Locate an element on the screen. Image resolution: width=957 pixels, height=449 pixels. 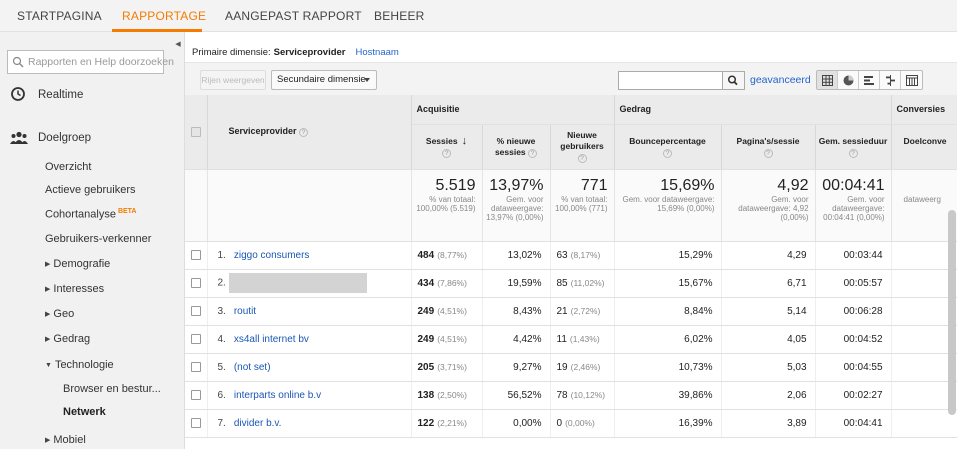
col-nieuwe-sessies: % nieuwe sessies ? is located at coordinates (516, 146).